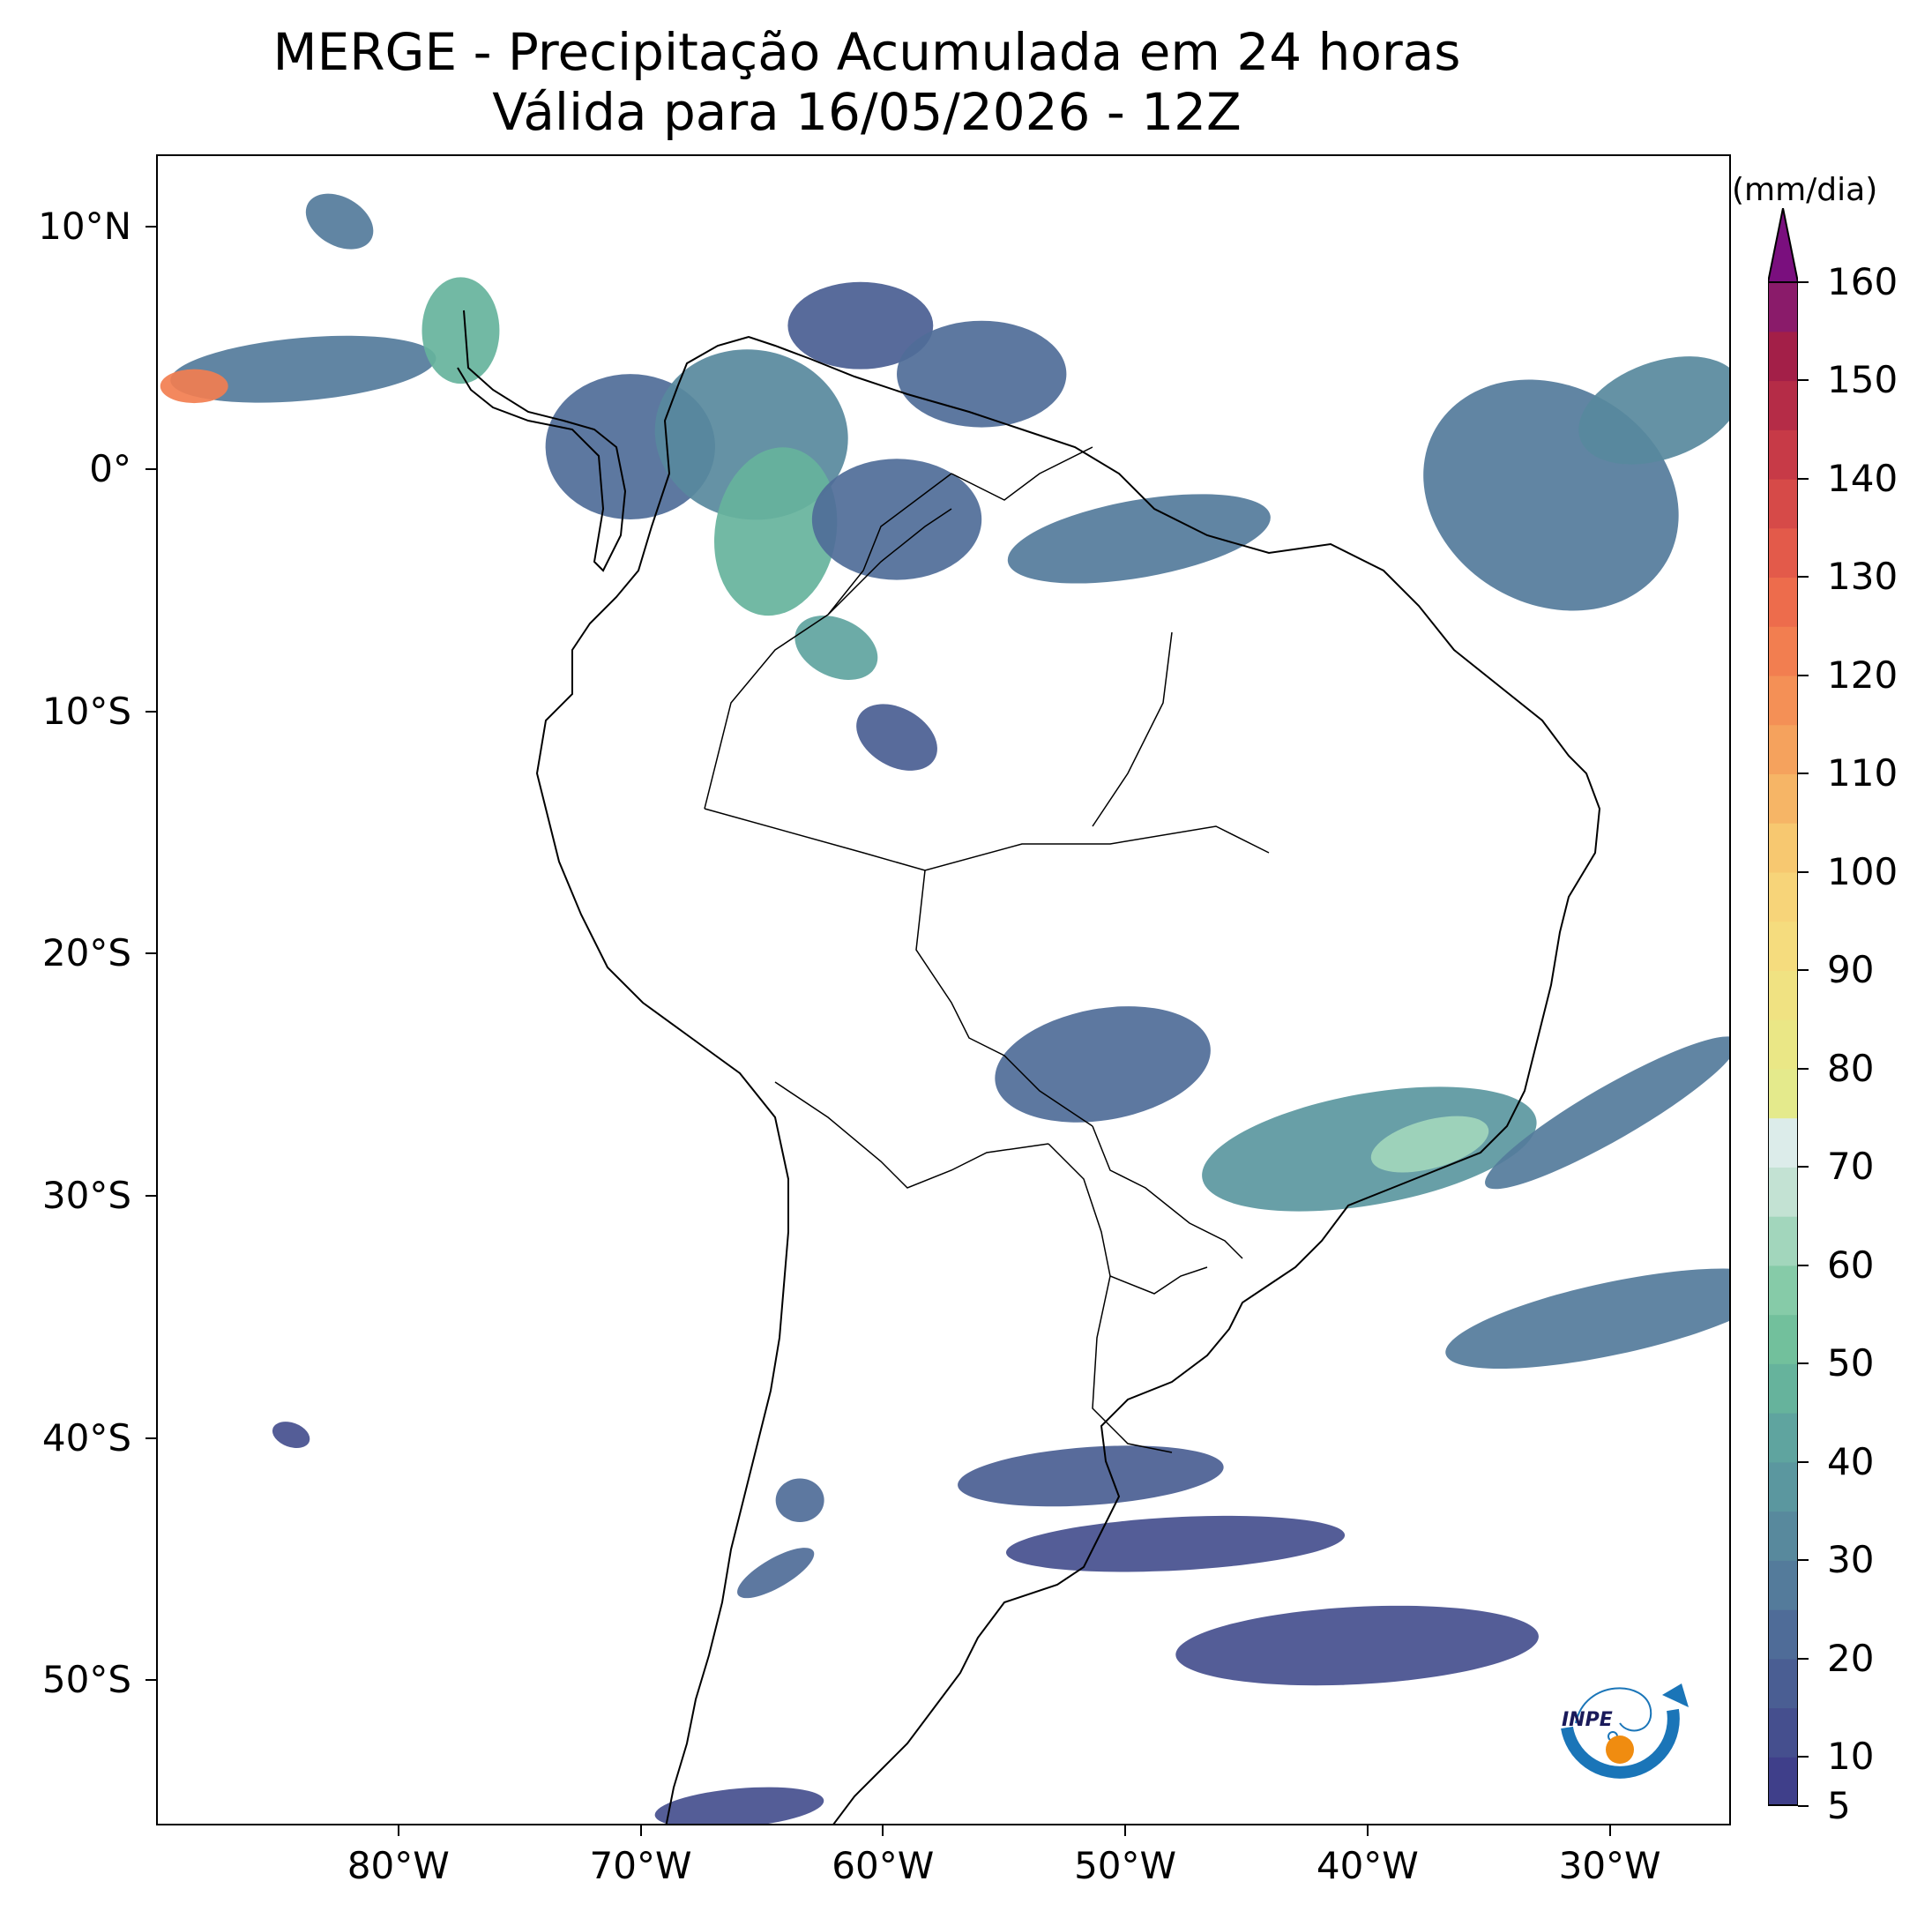 Image resolution: width=1932 pixels, height=1911 pixels. Describe the element at coordinates (1862, 675) in the screenshot. I see `colorbar-tick-label: 120` at that location.